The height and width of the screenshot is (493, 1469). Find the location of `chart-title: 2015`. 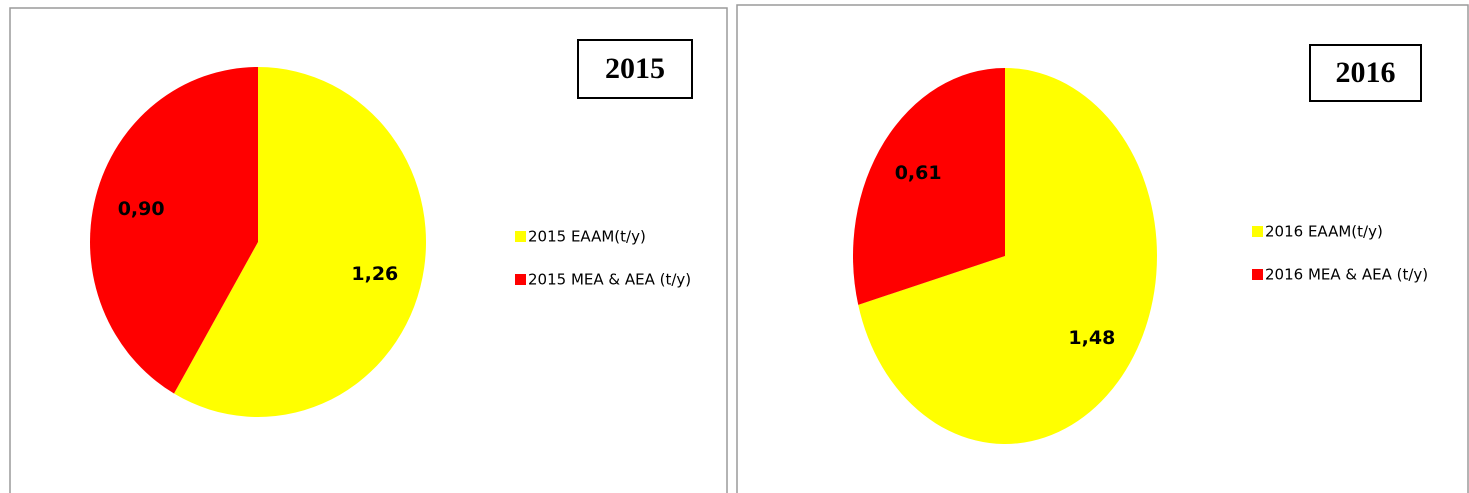

chart-title: 2015 is located at coordinates (635, 68).